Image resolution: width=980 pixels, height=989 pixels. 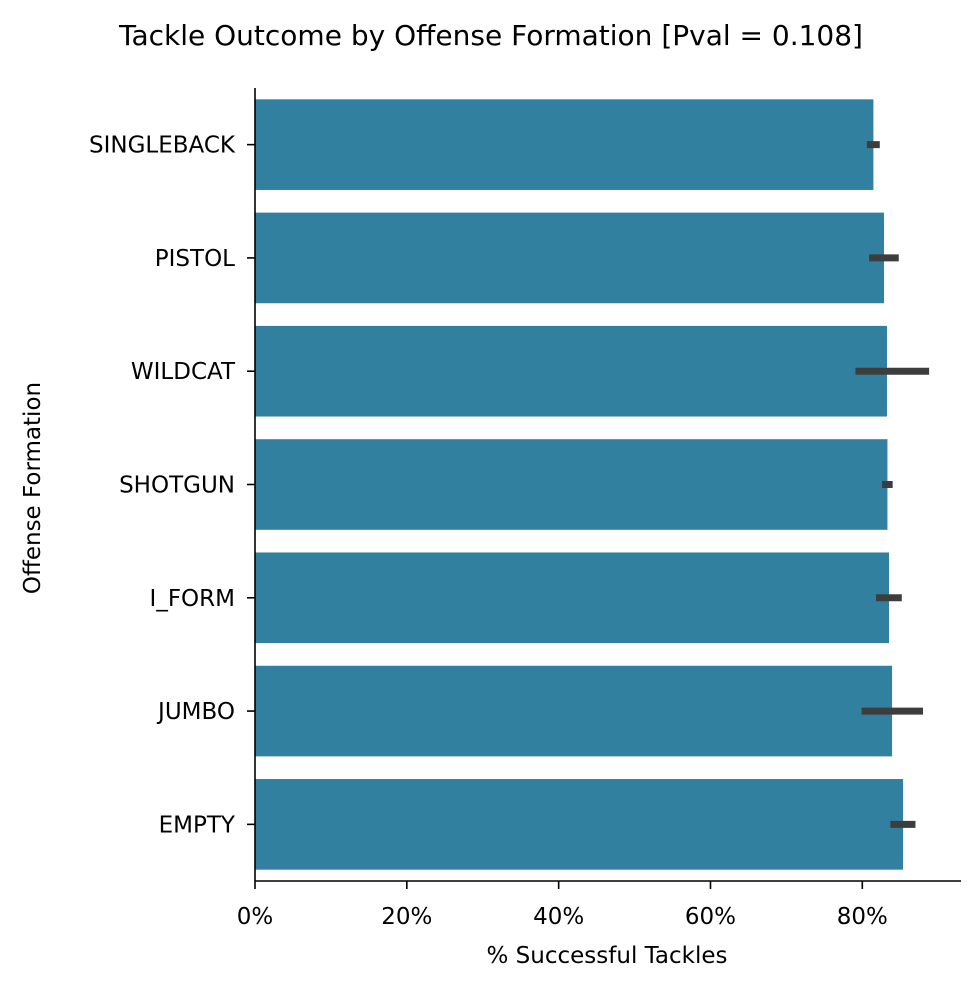 What do you see at coordinates (862, 917) in the screenshot?
I see `x-tick-label: 80%` at bounding box center [862, 917].